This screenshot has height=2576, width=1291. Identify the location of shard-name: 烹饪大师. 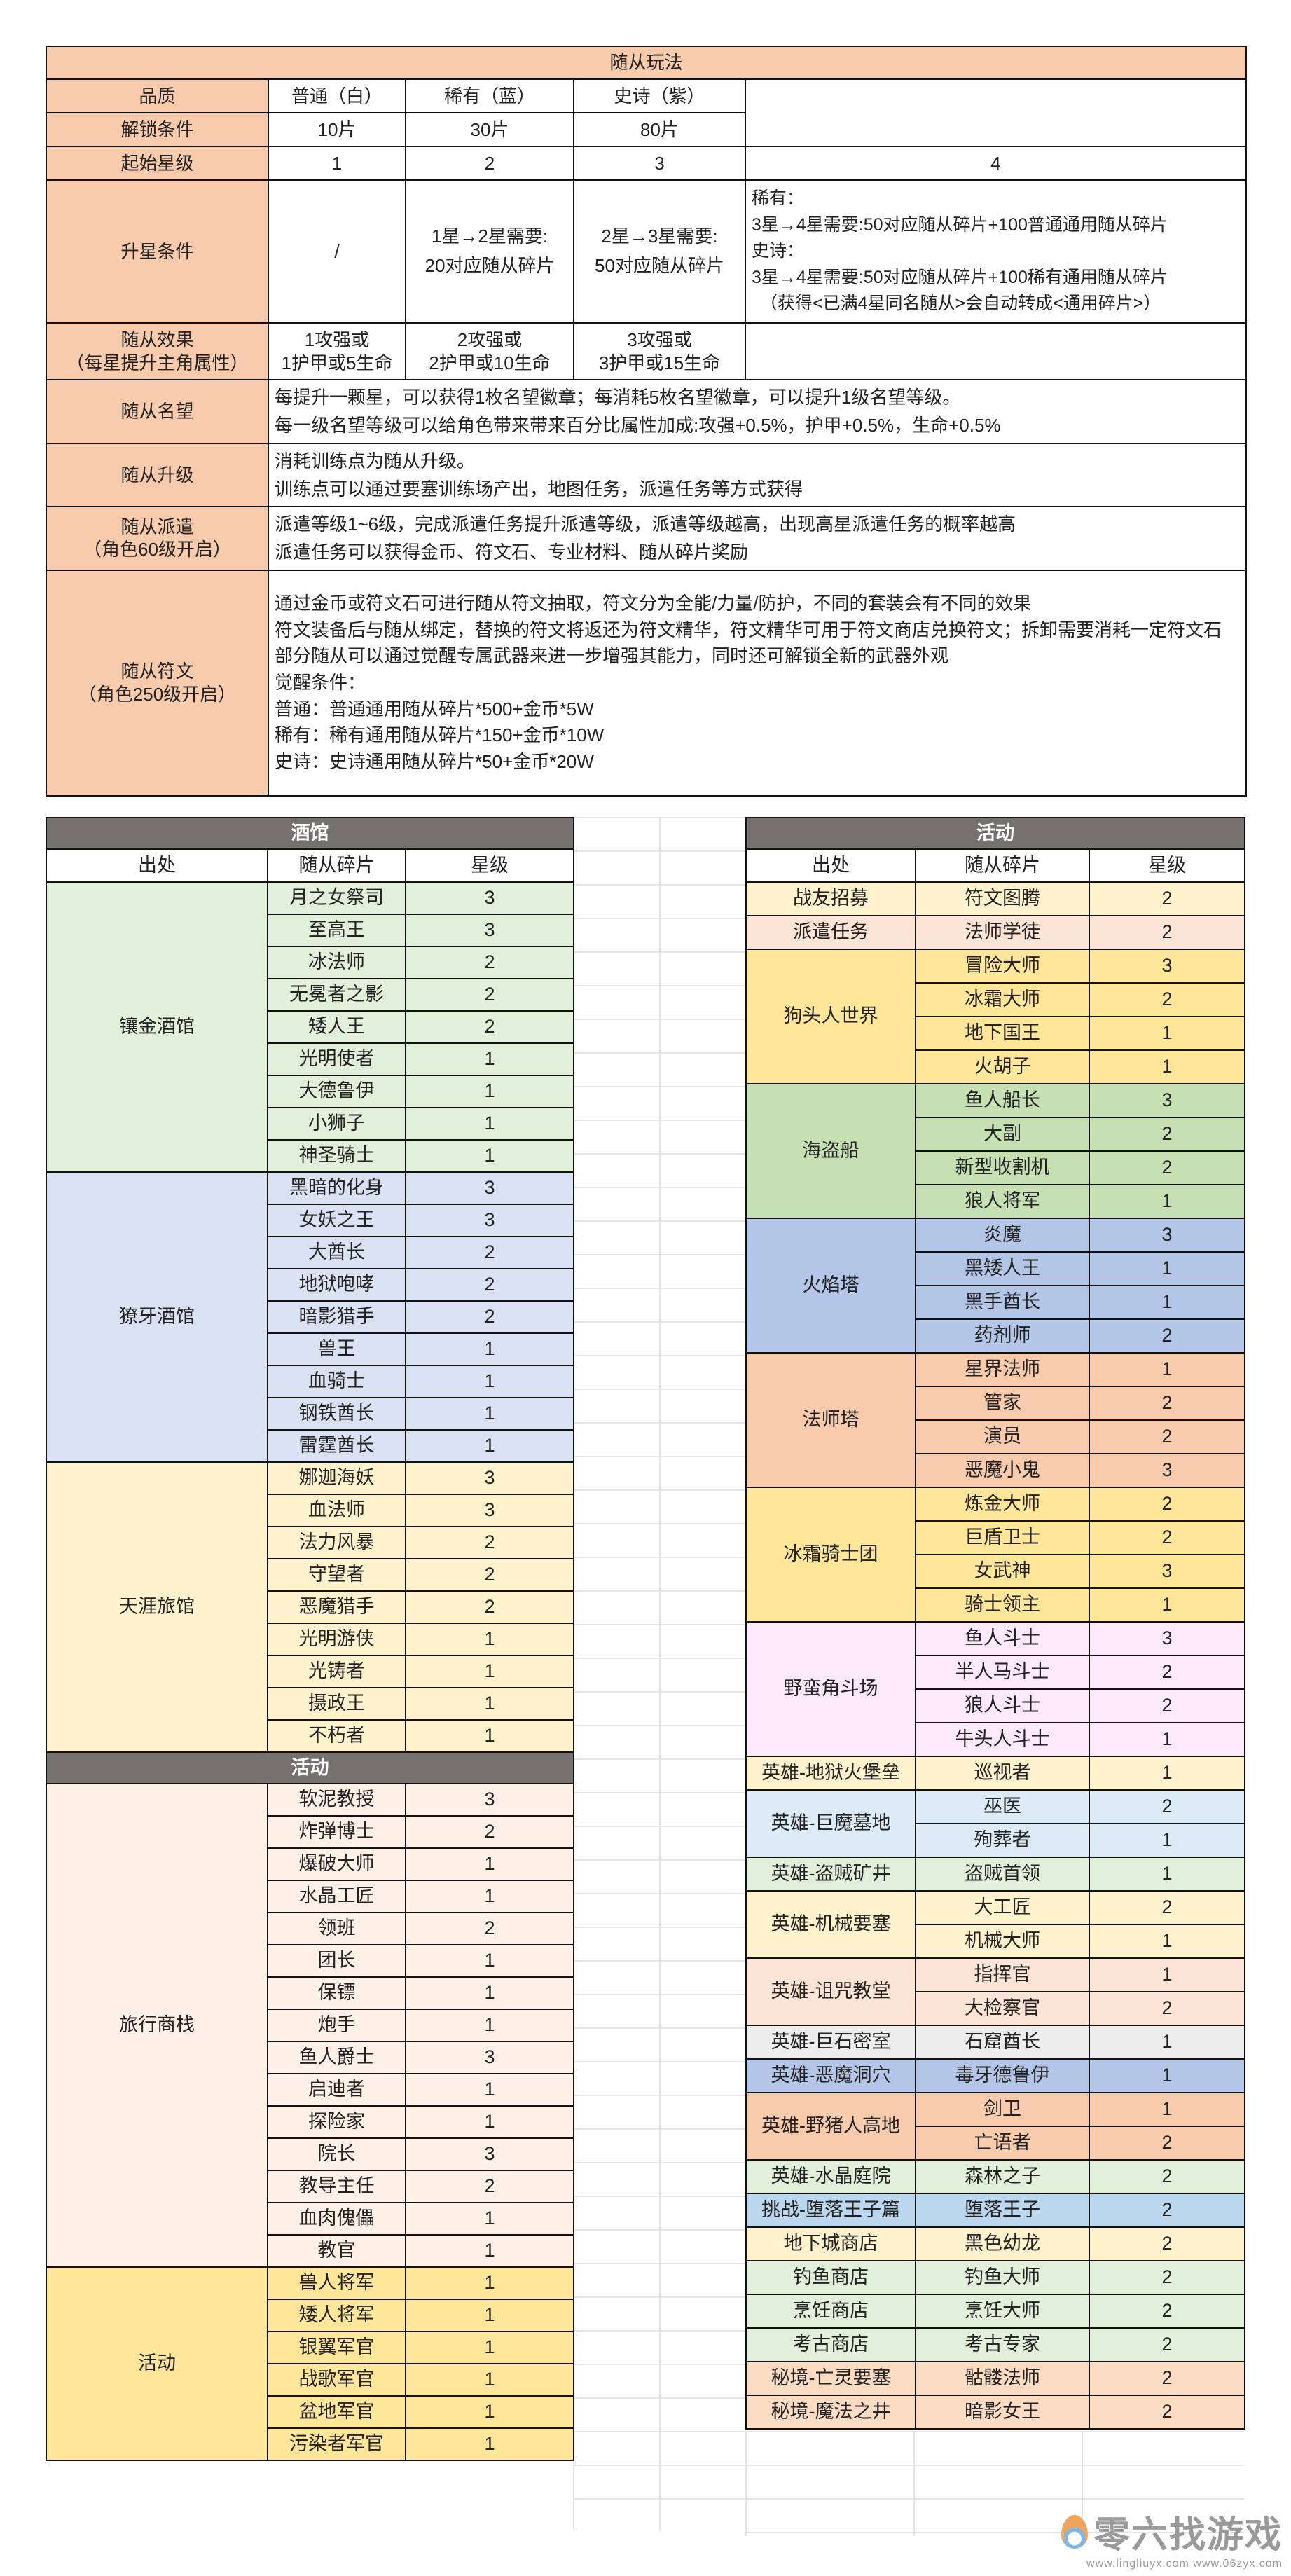
(1002, 2311).